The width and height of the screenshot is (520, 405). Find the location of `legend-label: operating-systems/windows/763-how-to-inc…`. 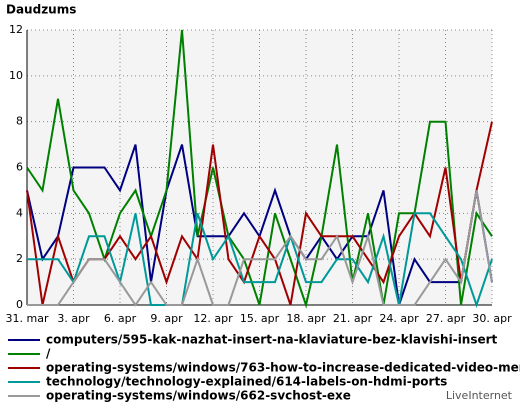

legend-label: operating-systems/windows/763-how-to-inc… is located at coordinates (283, 368).